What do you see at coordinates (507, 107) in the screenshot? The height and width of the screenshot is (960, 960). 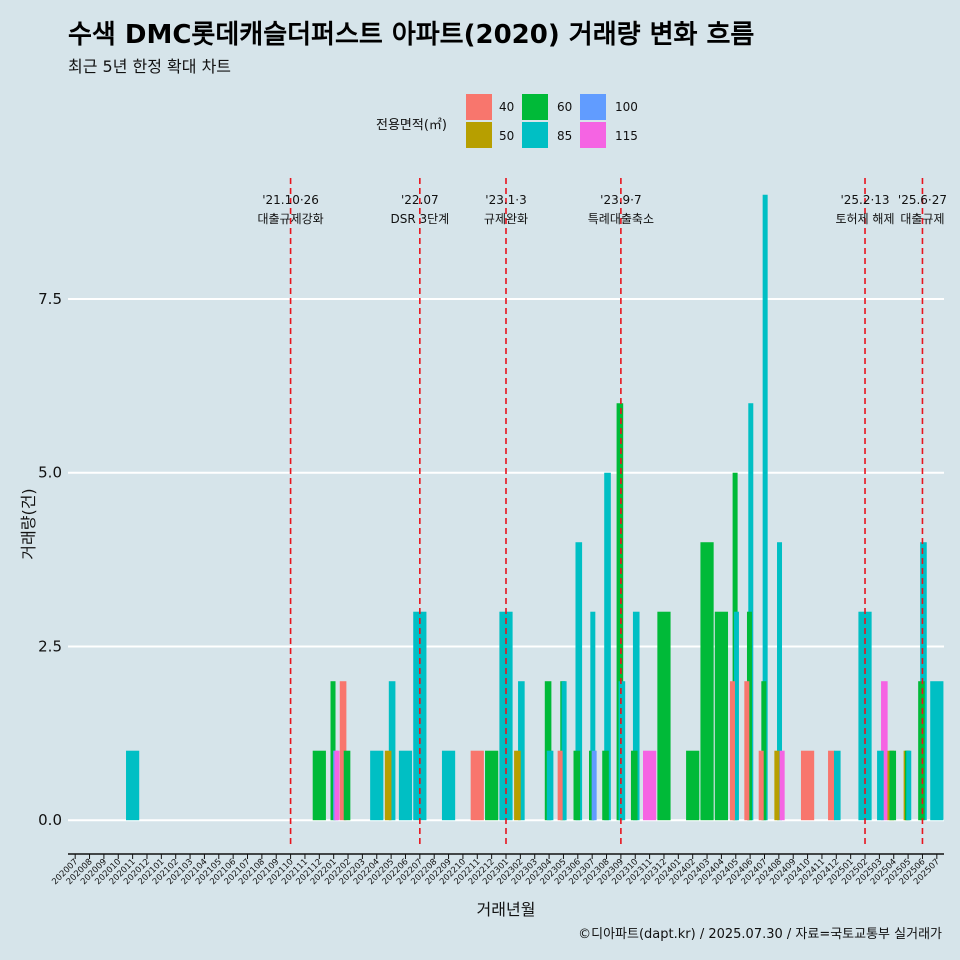 I see `legend-label-40: 40` at bounding box center [507, 107].